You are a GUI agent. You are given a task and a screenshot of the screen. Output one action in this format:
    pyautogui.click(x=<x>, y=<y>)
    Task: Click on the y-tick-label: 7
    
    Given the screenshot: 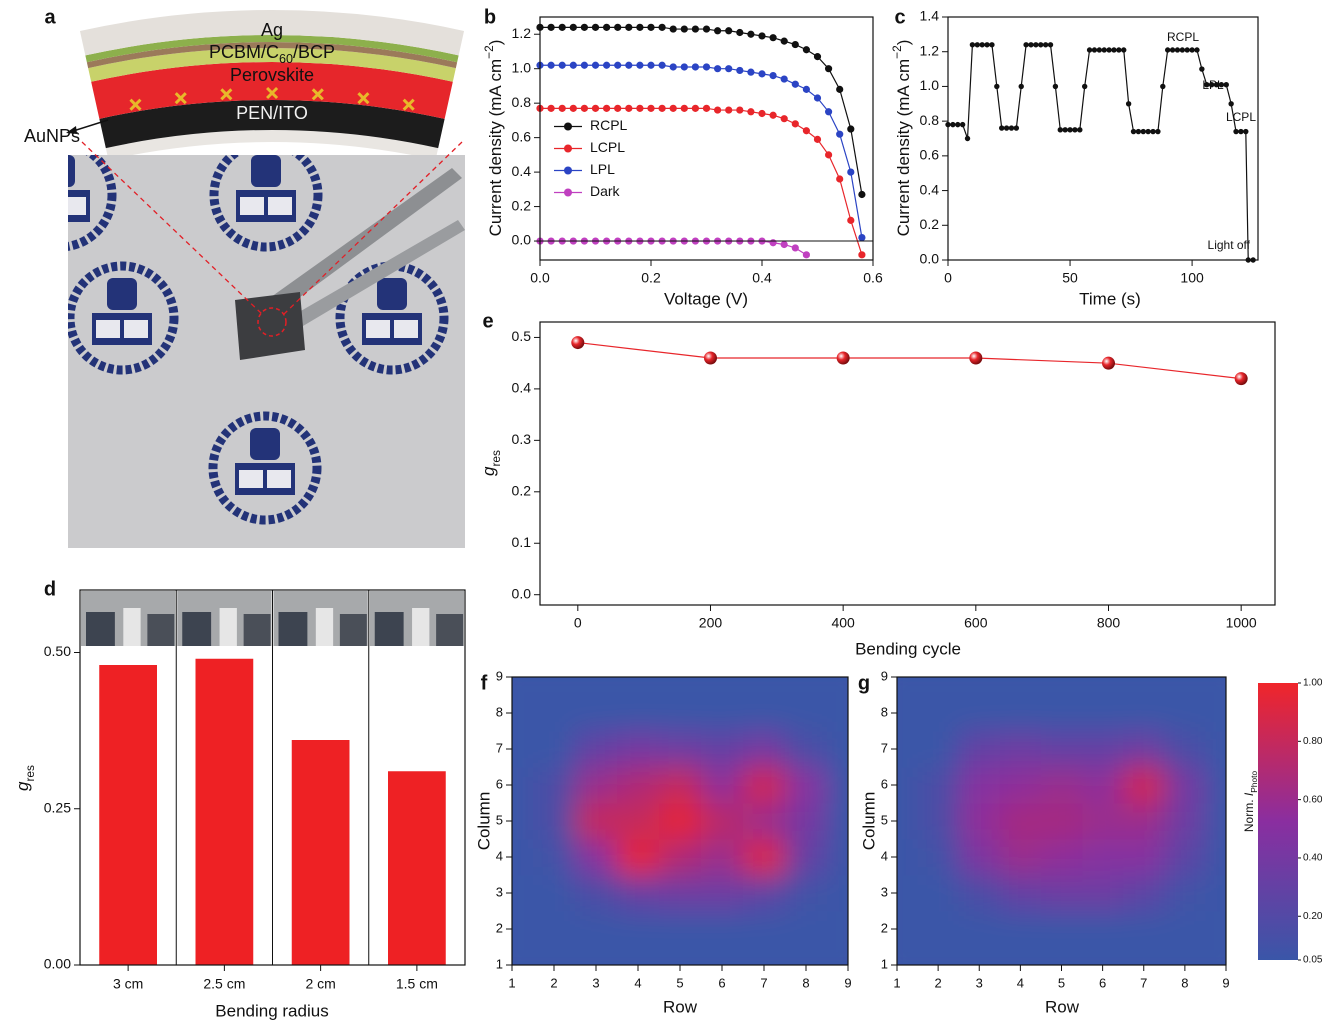 What is the action you would take?
    pyautogui.click(x=884, y=747)
    